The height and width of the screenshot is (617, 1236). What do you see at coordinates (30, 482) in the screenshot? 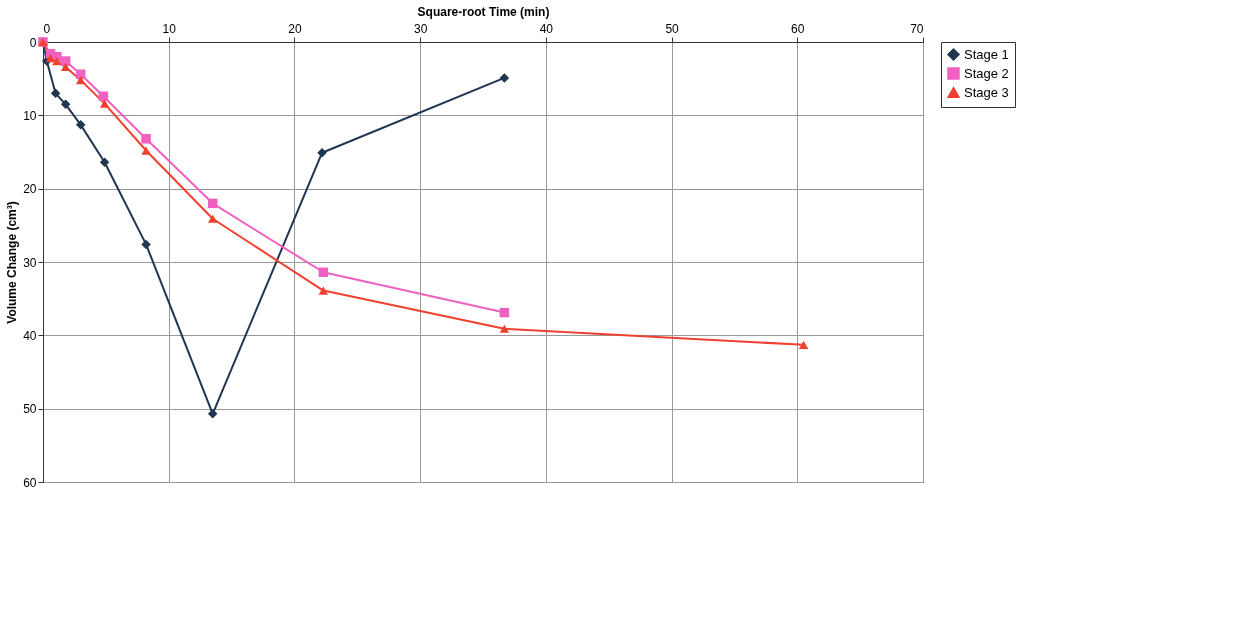
I see `y-tick-label: 60` at bounding box center [30, 482].